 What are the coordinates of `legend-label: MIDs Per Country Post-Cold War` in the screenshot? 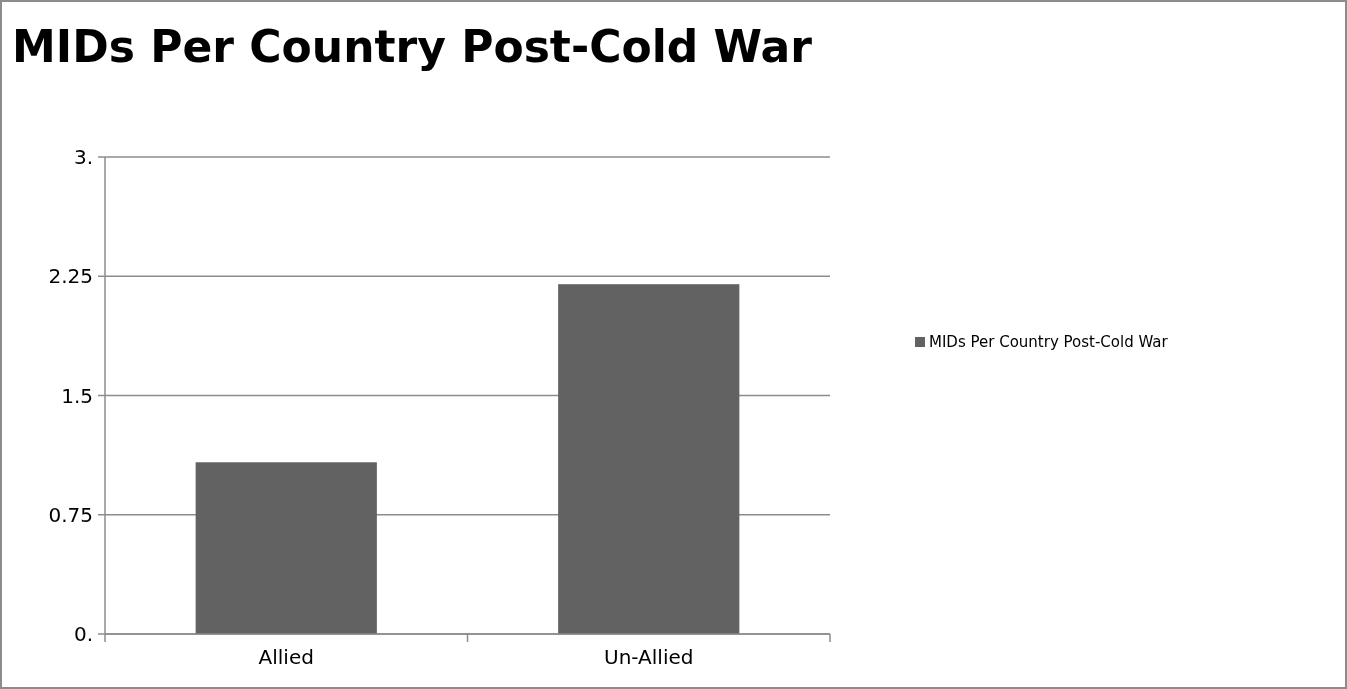 It's located at (1049, 342).